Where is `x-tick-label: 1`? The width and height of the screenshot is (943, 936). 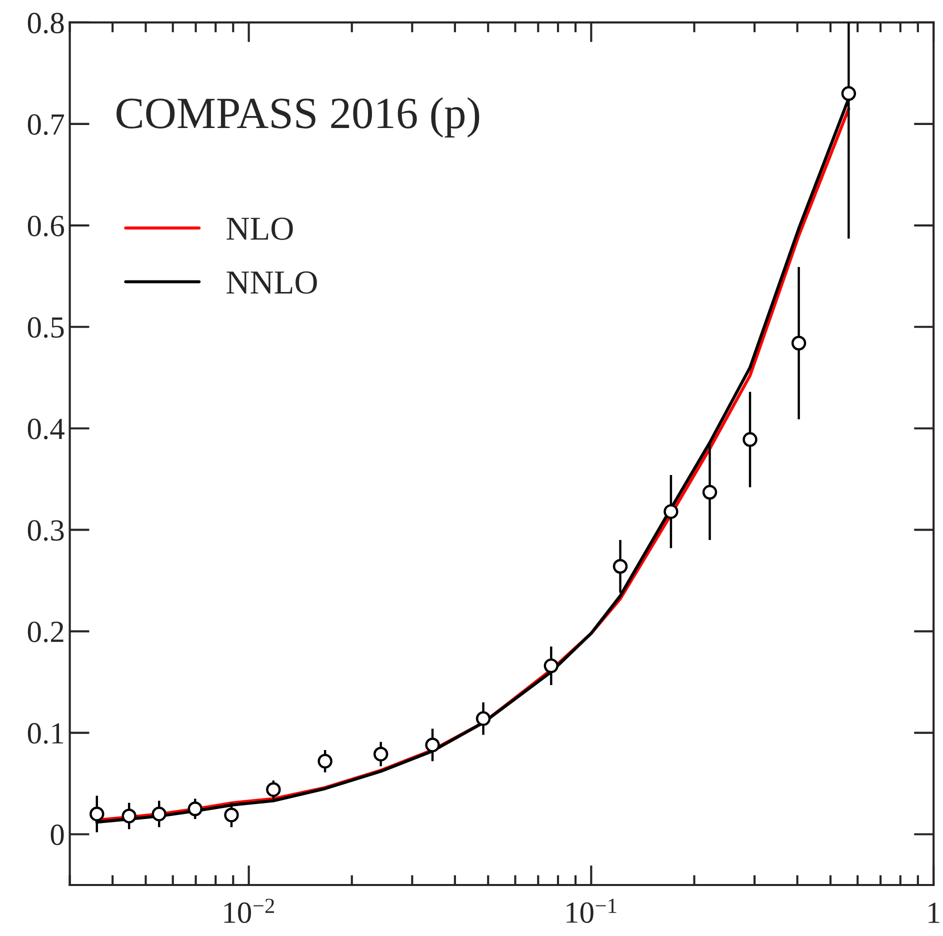 x-tick-label: 1 is located at coordinates (934, 912).